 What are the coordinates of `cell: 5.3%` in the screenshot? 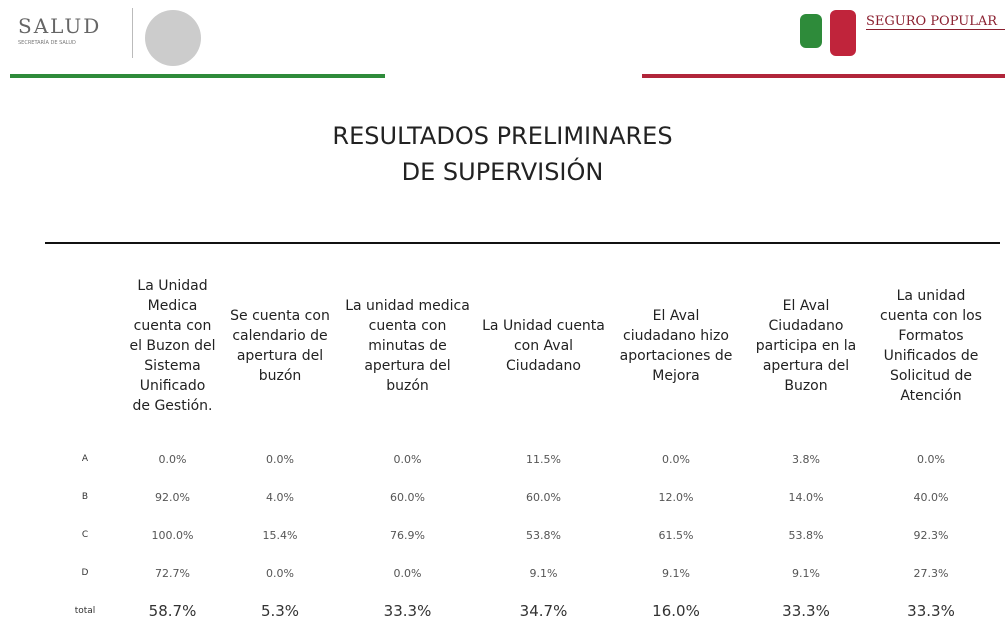 It's located at (280, 611).